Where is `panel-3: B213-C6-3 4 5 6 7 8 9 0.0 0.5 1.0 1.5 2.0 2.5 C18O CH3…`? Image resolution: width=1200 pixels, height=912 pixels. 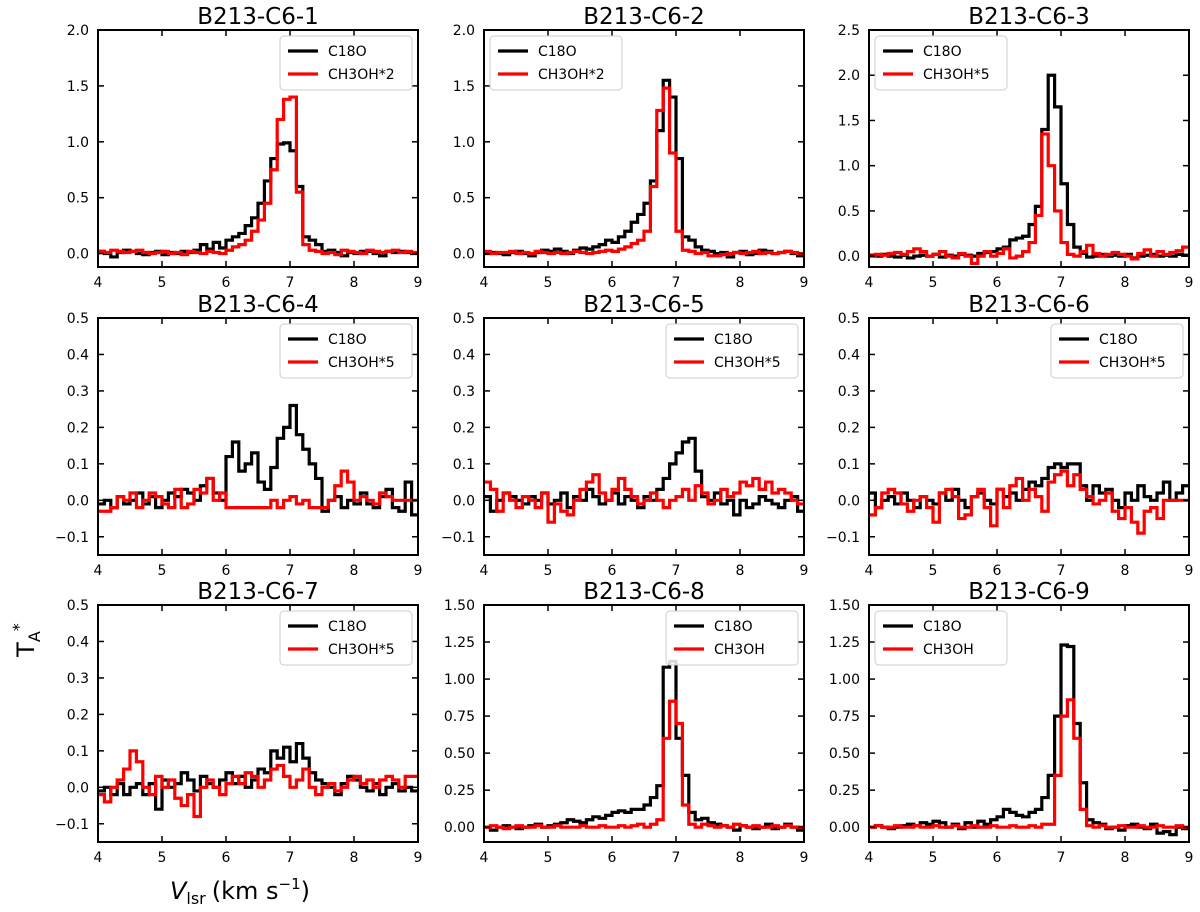 panel-3: B213-C6-3 4 5 6 7 8 9 0.0 0.5 1.0 1.5 2.0 2.5 C18O CH3… is located at coordinates (1016, 147).